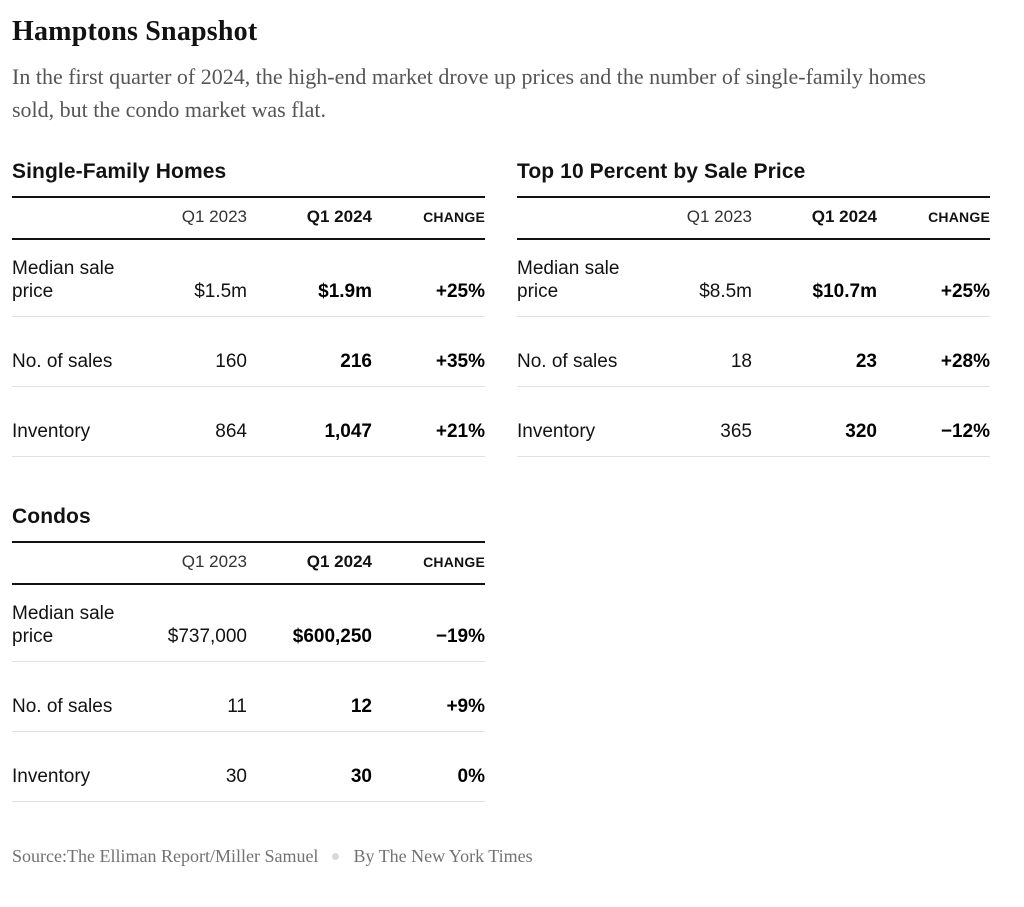 The width and height of the screenshot is (1024, 907). Describe the element at coordinates (51, 517) in the screenshot. I see `table-title: Condos` at that location.